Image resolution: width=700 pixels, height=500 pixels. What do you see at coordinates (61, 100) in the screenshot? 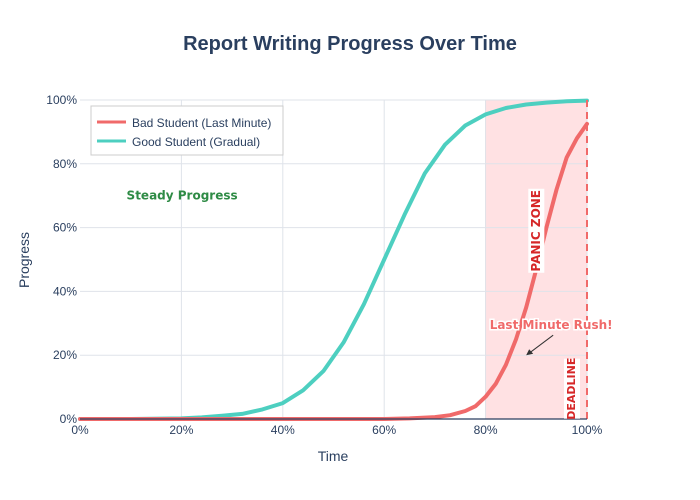
I see `y-tick-label: 100%` at bounding box center [61, 100].